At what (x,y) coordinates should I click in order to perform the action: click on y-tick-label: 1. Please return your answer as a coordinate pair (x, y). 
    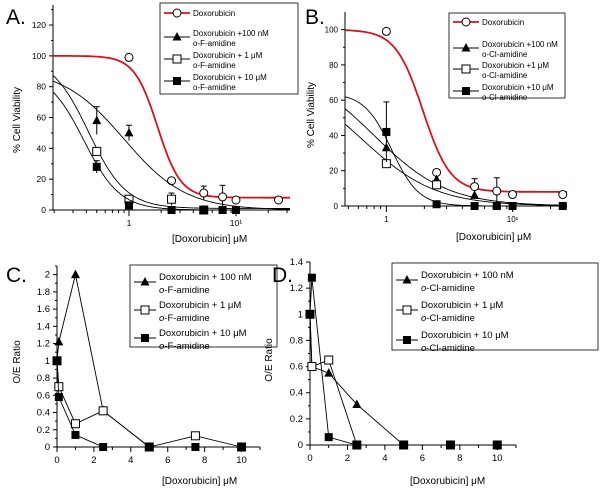
    Looking at the image, I should click on (300, 314).